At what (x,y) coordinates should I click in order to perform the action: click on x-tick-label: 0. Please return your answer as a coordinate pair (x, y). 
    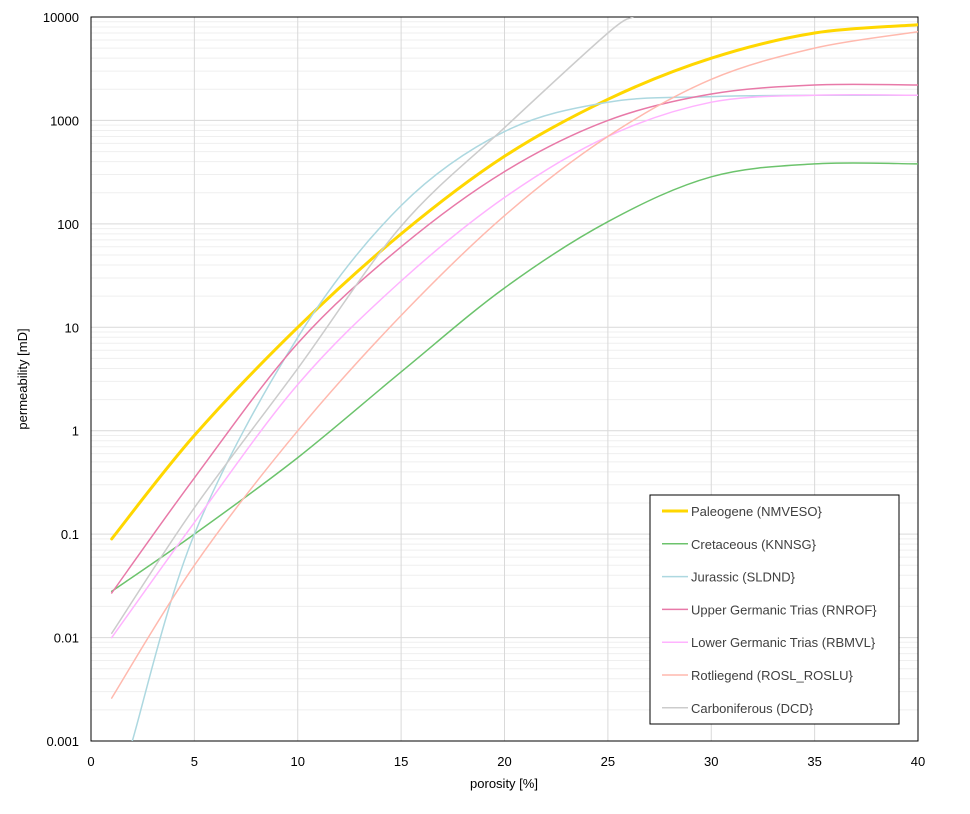
    Looking at the image, I should click on (90, 761).